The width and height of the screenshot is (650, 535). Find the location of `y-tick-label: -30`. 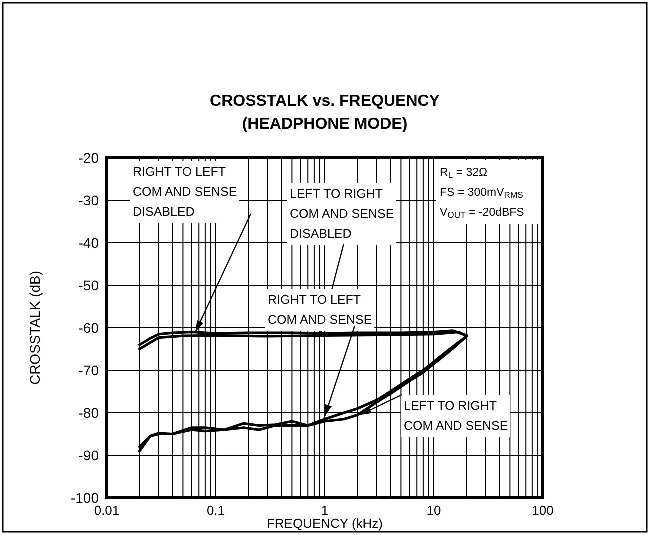

y-tick-label: -30 is located at coordinates (89, 200).